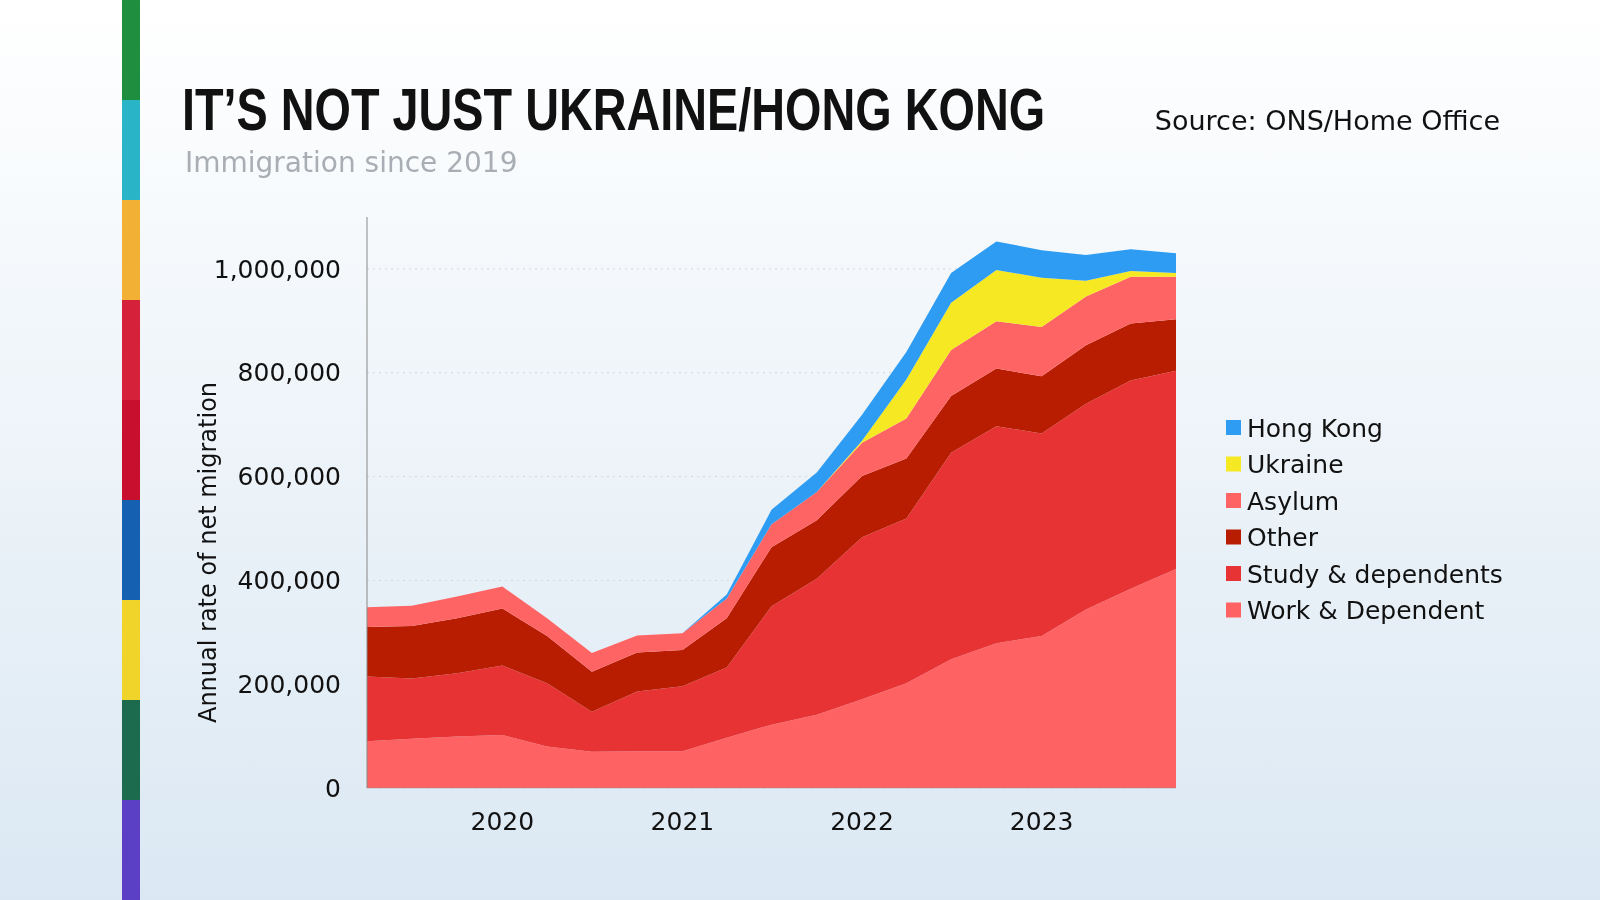  I want to click on y-tick-label: 600,000, so click(289, 477).